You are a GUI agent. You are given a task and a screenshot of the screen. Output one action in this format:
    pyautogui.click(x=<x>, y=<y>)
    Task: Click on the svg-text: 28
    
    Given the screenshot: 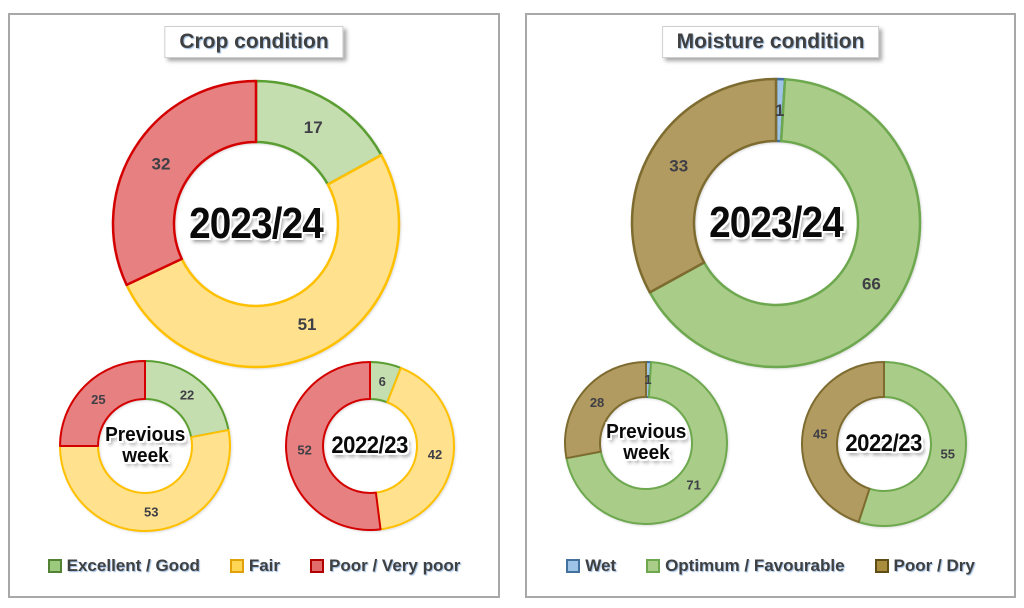 What is the action you would take?
    pyautogui.click(x=597, y=402)
    